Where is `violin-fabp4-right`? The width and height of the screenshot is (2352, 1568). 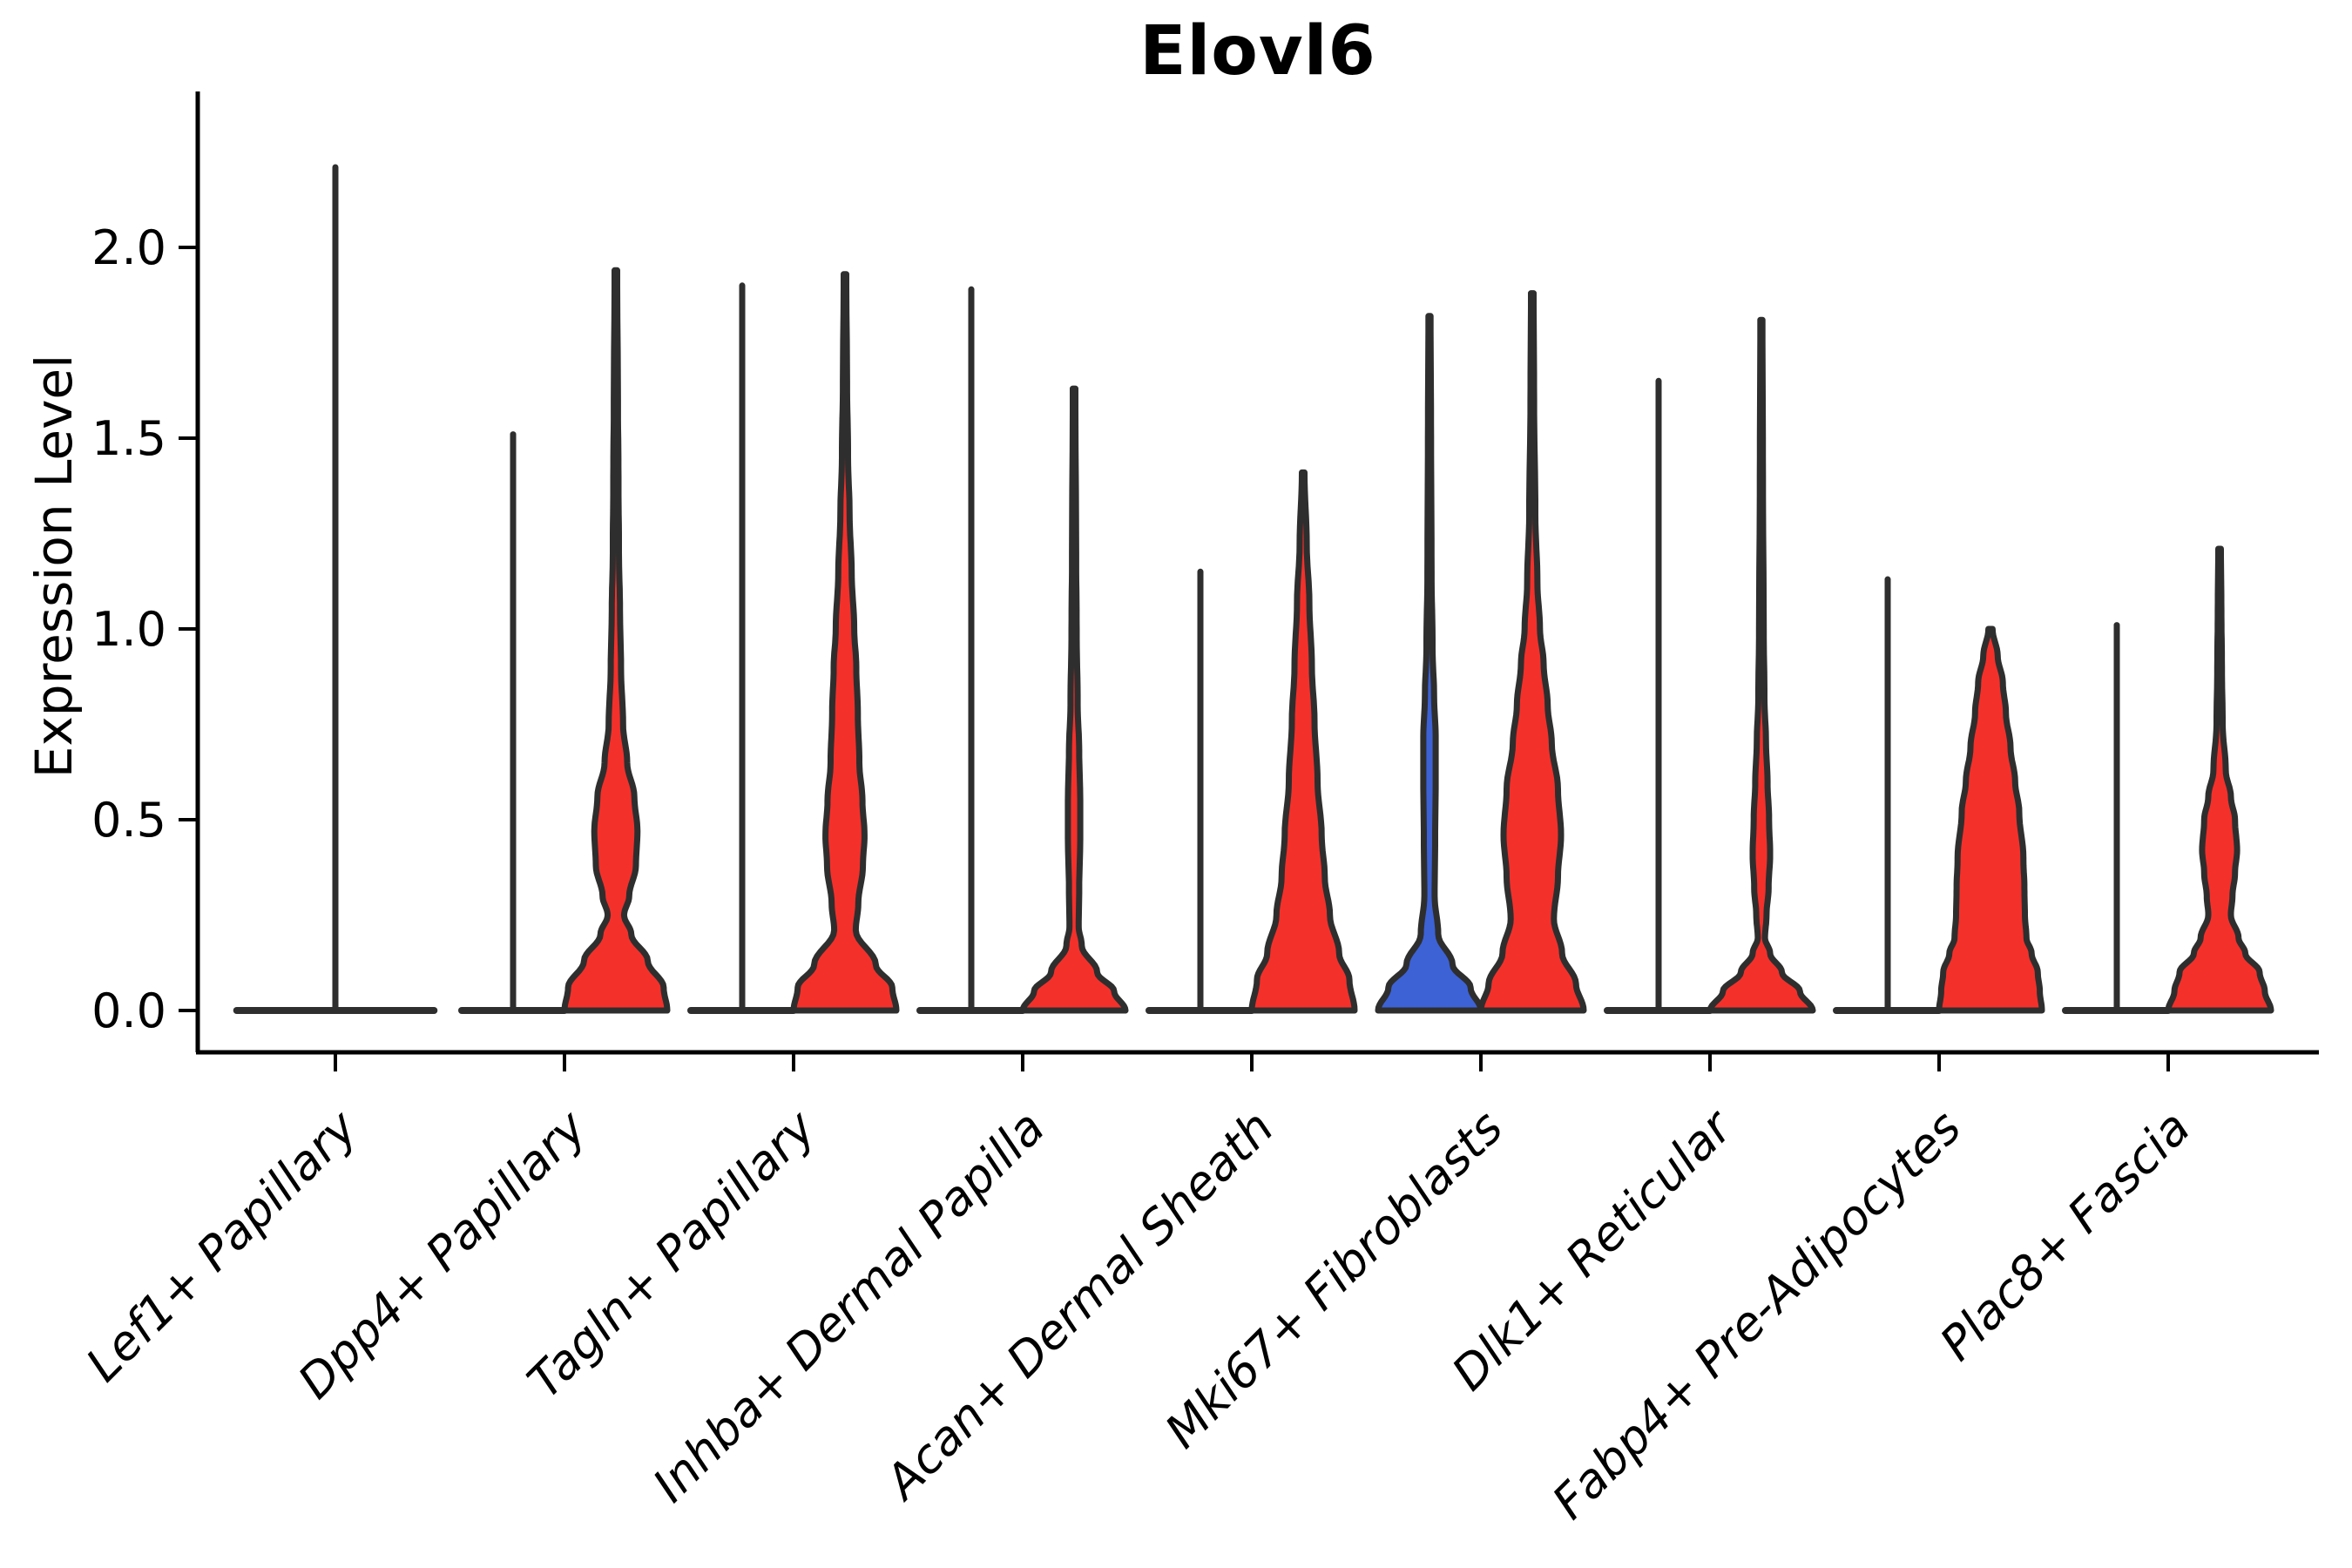 violin-fabp4-right is located at coordinates (1990, 820).